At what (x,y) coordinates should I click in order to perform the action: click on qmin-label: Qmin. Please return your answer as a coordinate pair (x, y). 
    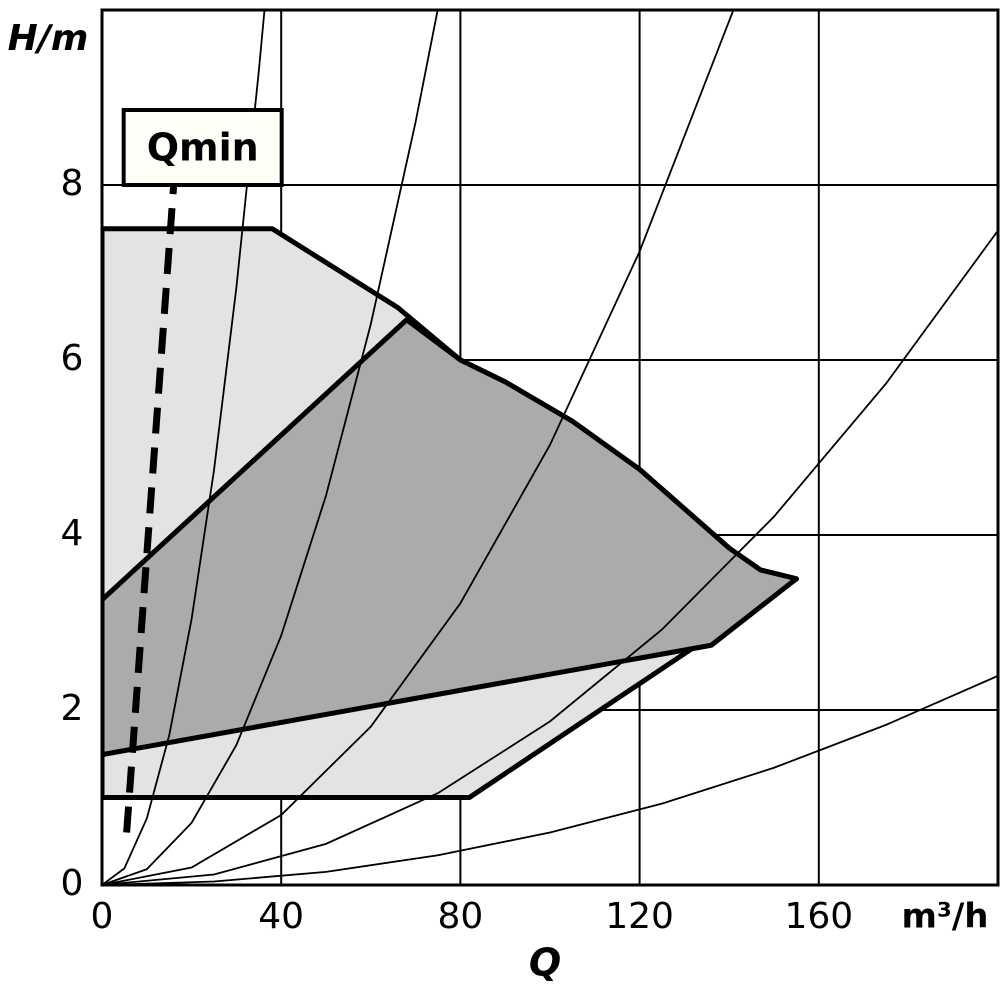
    Looking at the image, I should click on (203, 148).